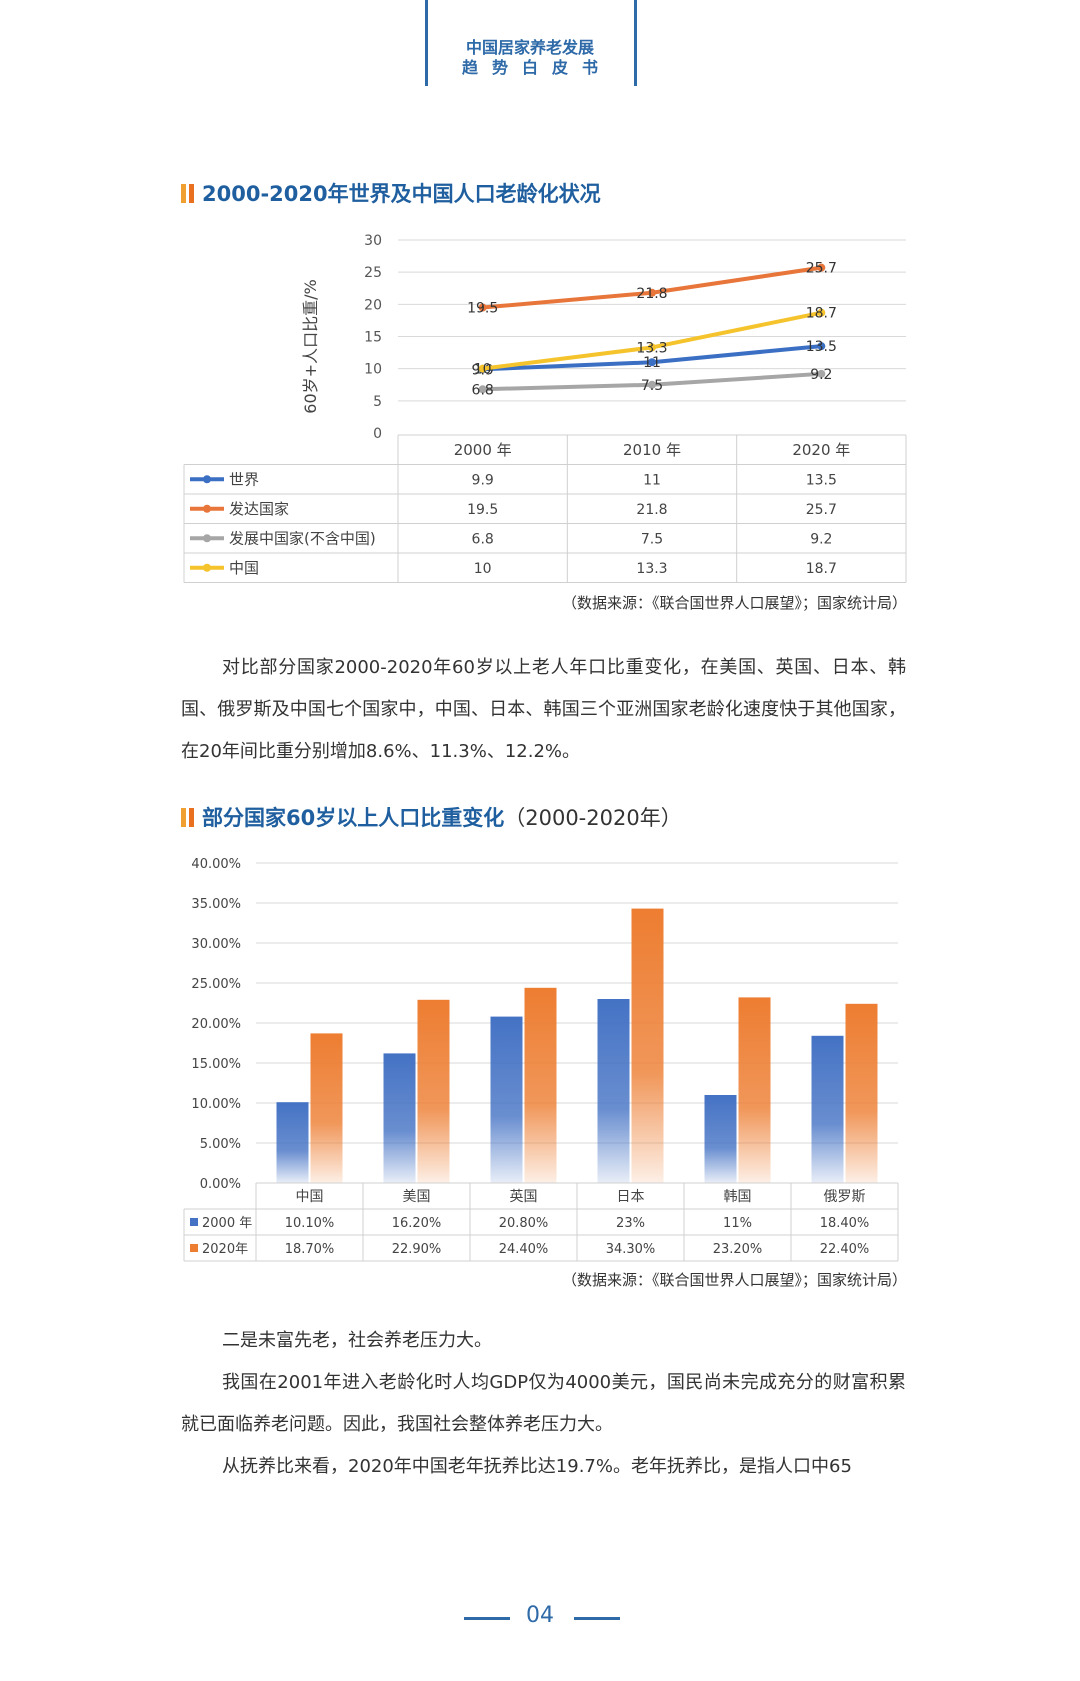 This screenshot has height=1681, width=1080. I want to click on y-tick-label: 25.00%, so click(216, 984).